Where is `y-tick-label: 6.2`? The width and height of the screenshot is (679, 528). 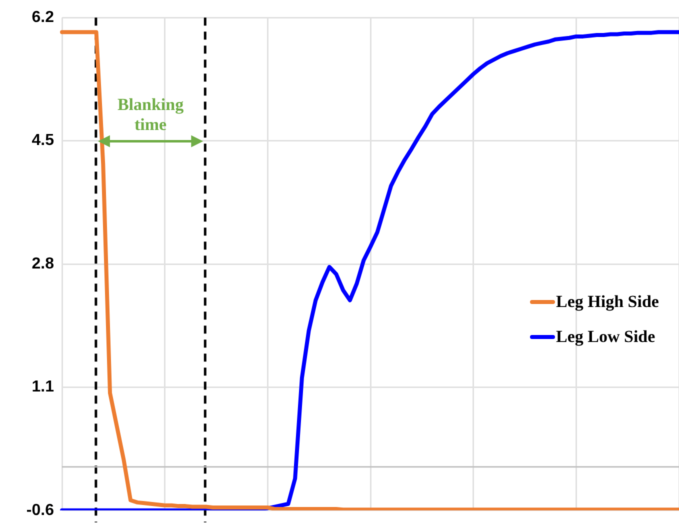
y-tick-label: 6.2 is located at coordinates (43, 17).